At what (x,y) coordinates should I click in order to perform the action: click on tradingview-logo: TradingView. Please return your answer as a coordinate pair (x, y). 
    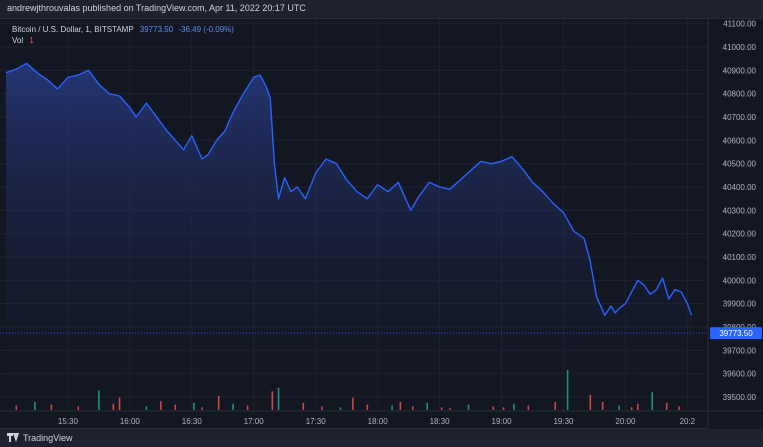
    Looking at the image, I should click on (40, 438).